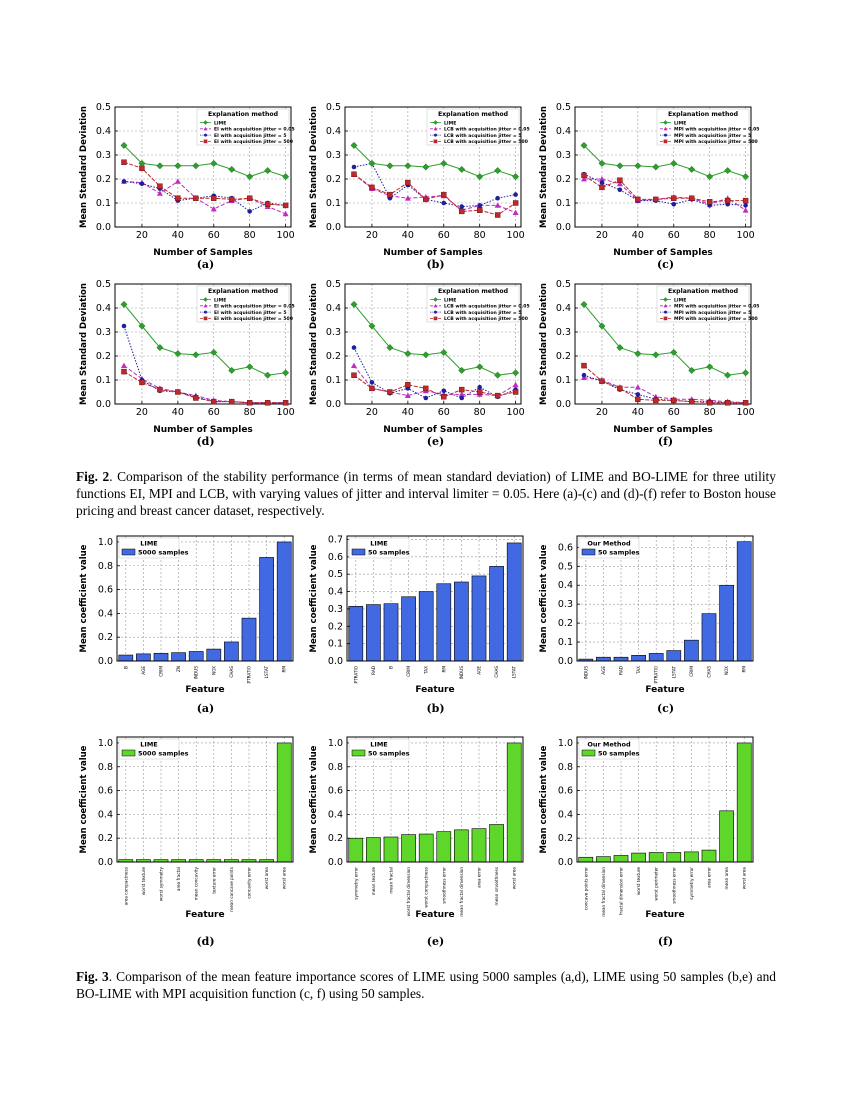 This screenshot has height=1100, width=850. What do you see at coordinates (619, 754) in the screenshot?
I see `legend-entry: 50 samples` at bounding box center [619, 754].